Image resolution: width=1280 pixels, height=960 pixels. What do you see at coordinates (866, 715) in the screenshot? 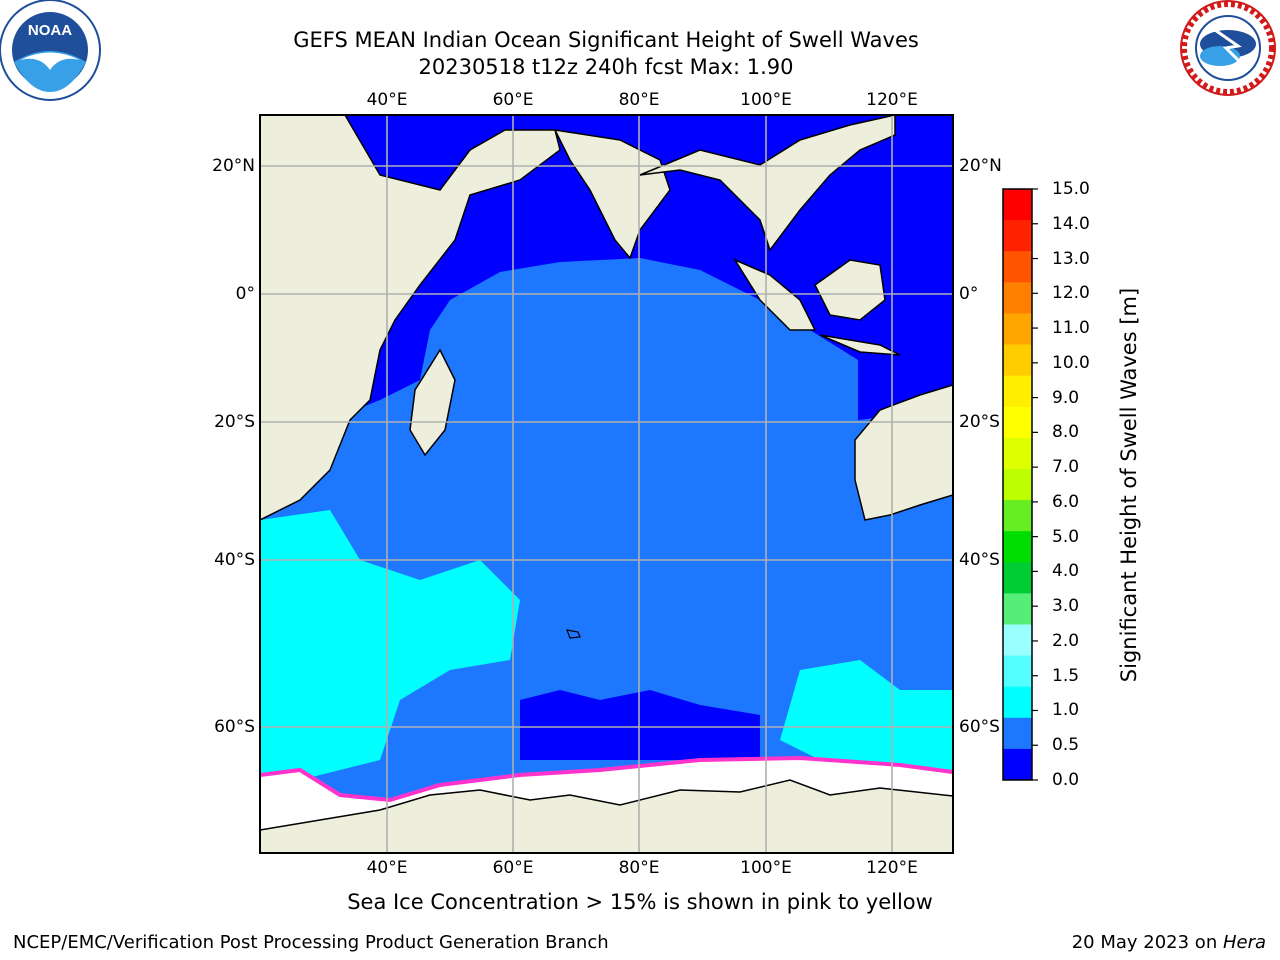
I see `ocean-cyan-east` at bounding box center [866, 715].